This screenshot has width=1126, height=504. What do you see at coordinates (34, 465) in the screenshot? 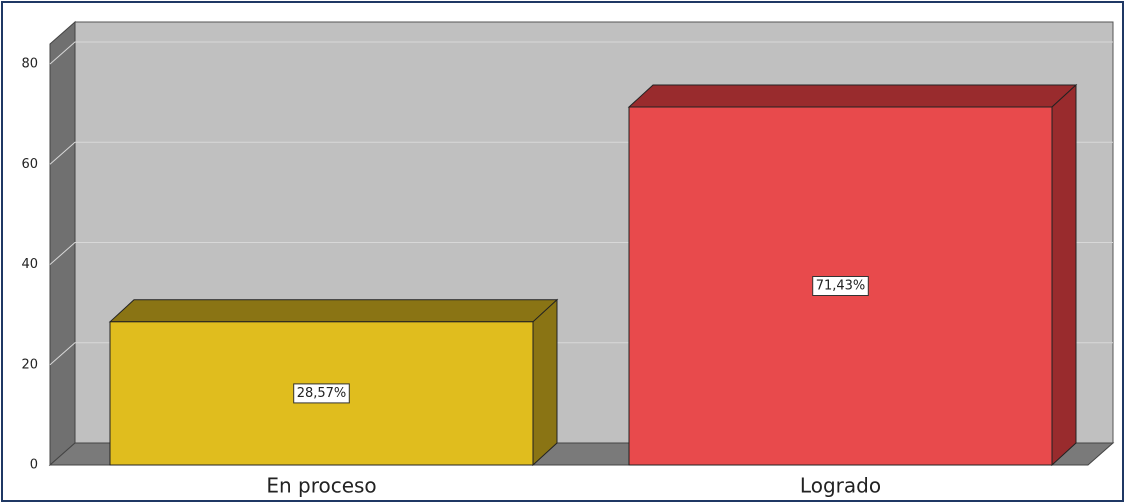
I see `y-tick-label: 0` at bounding box center [34, 465].